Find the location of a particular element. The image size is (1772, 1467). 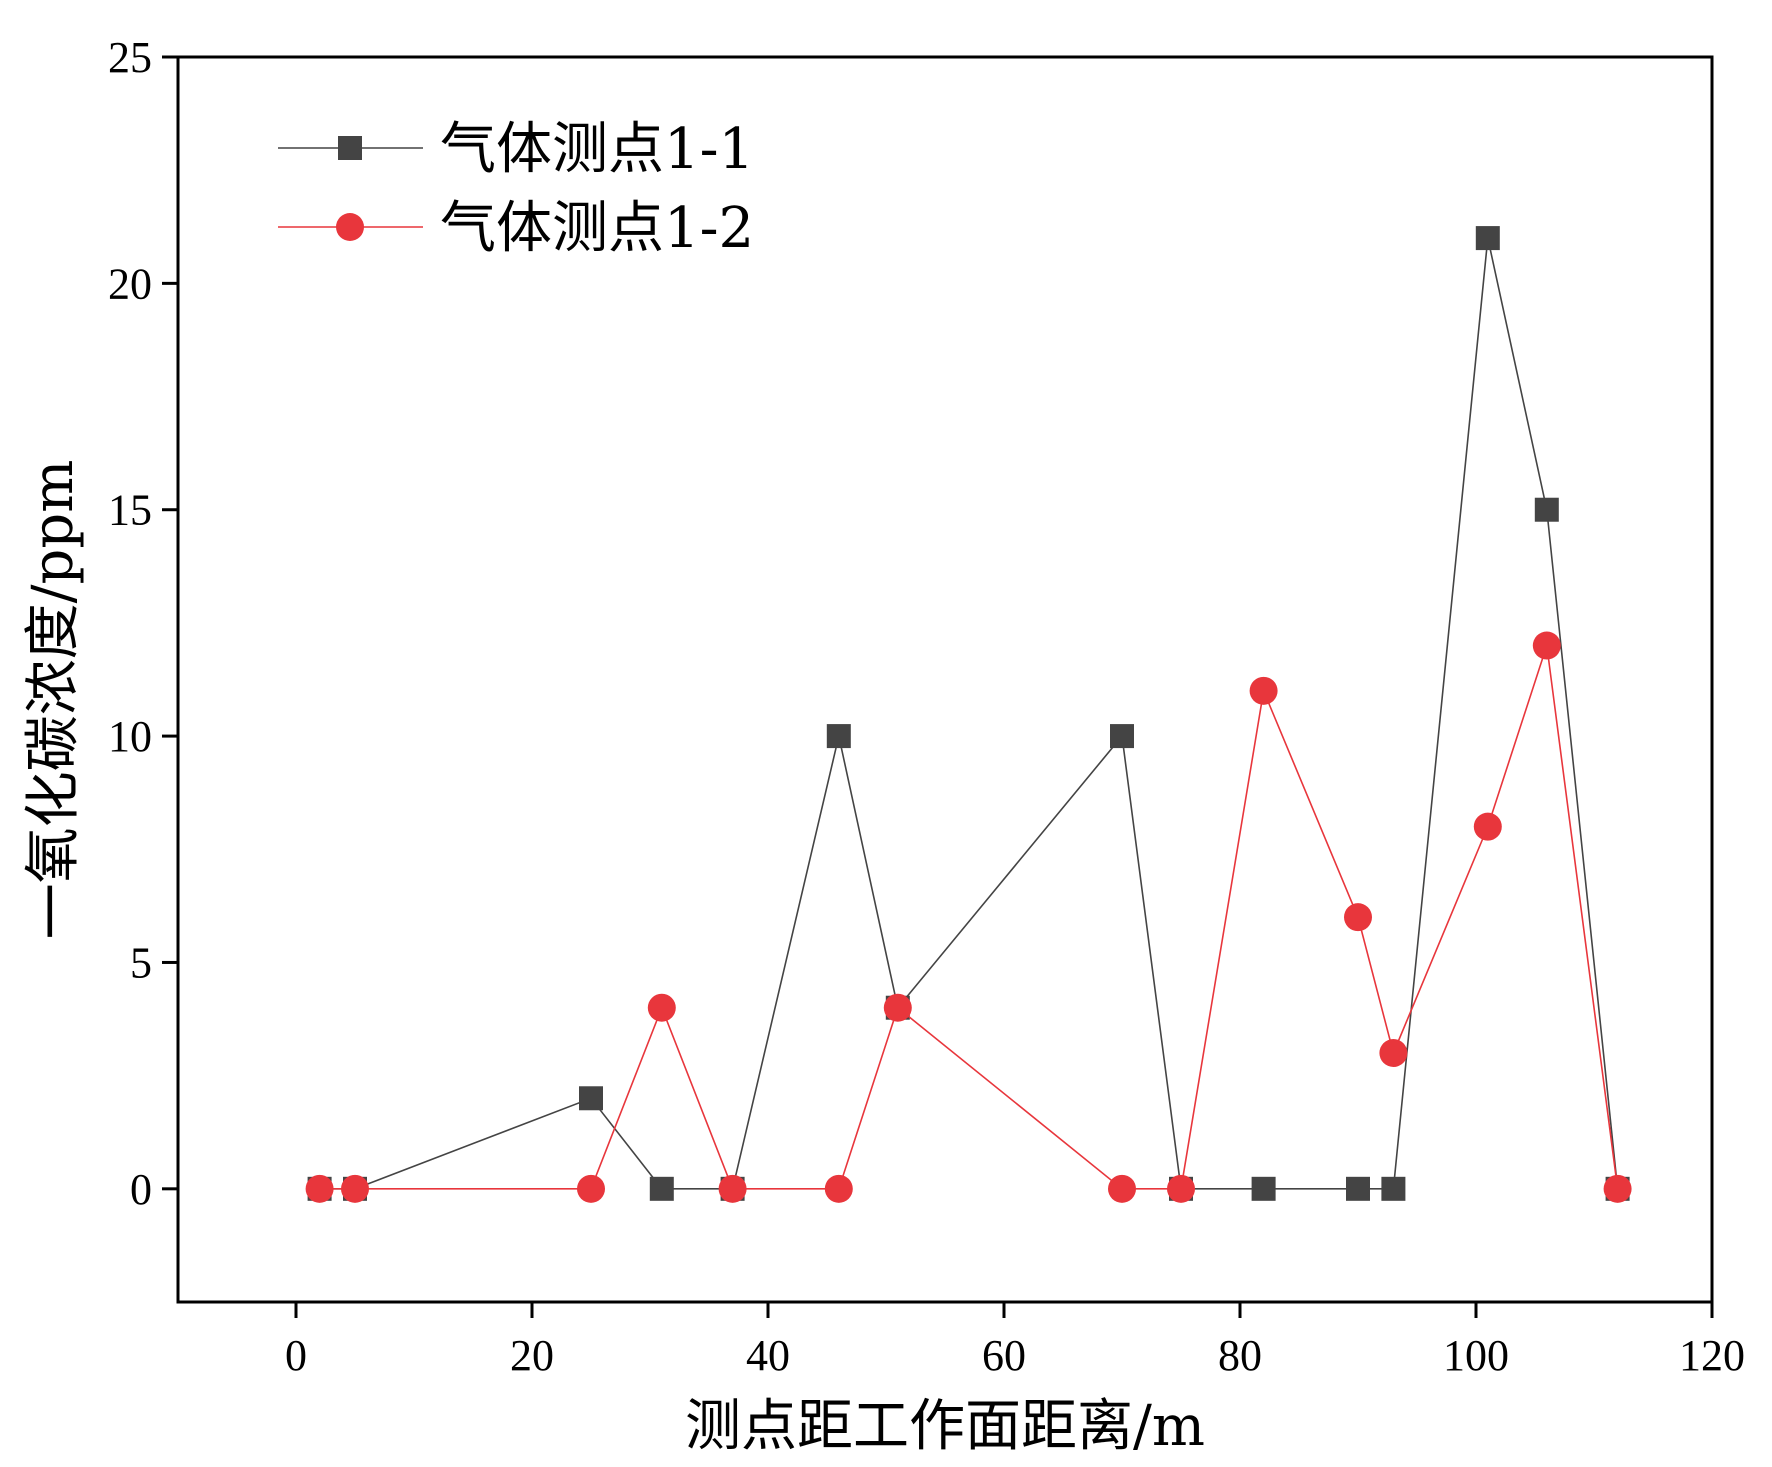

y-tick-label: 0 is located at coordinates (141, 1189).